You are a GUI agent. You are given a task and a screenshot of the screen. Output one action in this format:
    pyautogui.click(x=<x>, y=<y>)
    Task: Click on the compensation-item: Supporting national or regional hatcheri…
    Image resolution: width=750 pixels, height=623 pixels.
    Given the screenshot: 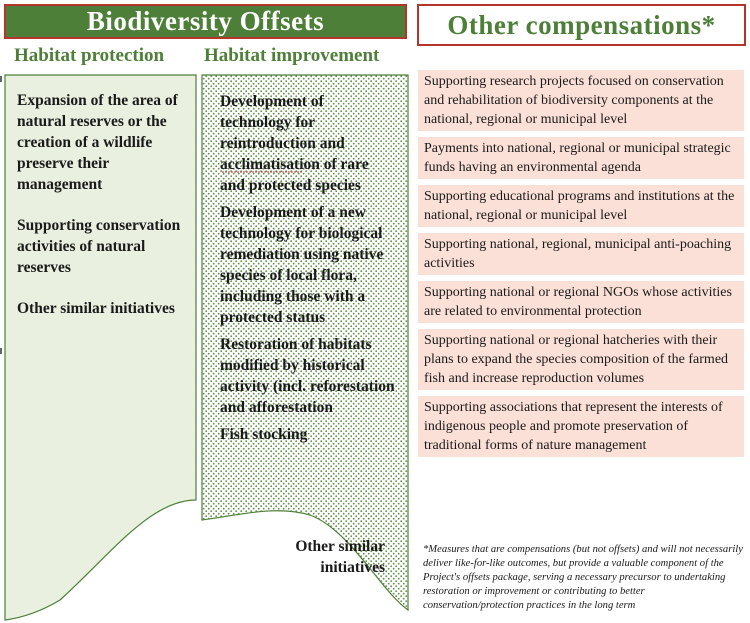 What is the action you would take?
    pyautogui.click(x=581, y=359)
    